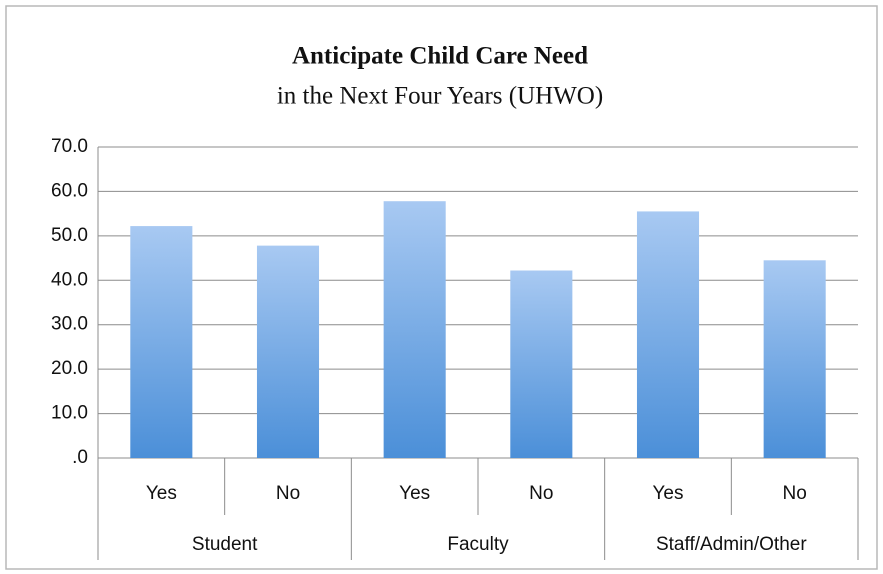  I want to click on y-tick-label: 20.0, so click(69, 368).